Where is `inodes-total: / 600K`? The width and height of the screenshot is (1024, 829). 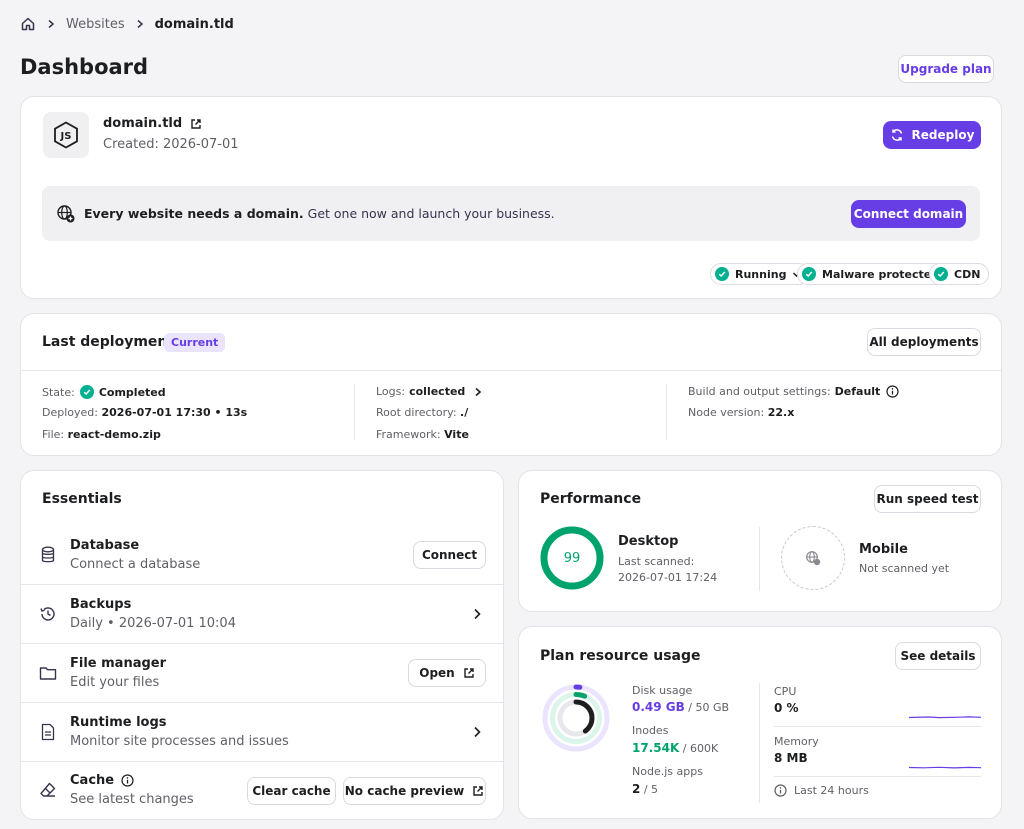
inodes-total: / 600K is located at coordinates (699, 748).